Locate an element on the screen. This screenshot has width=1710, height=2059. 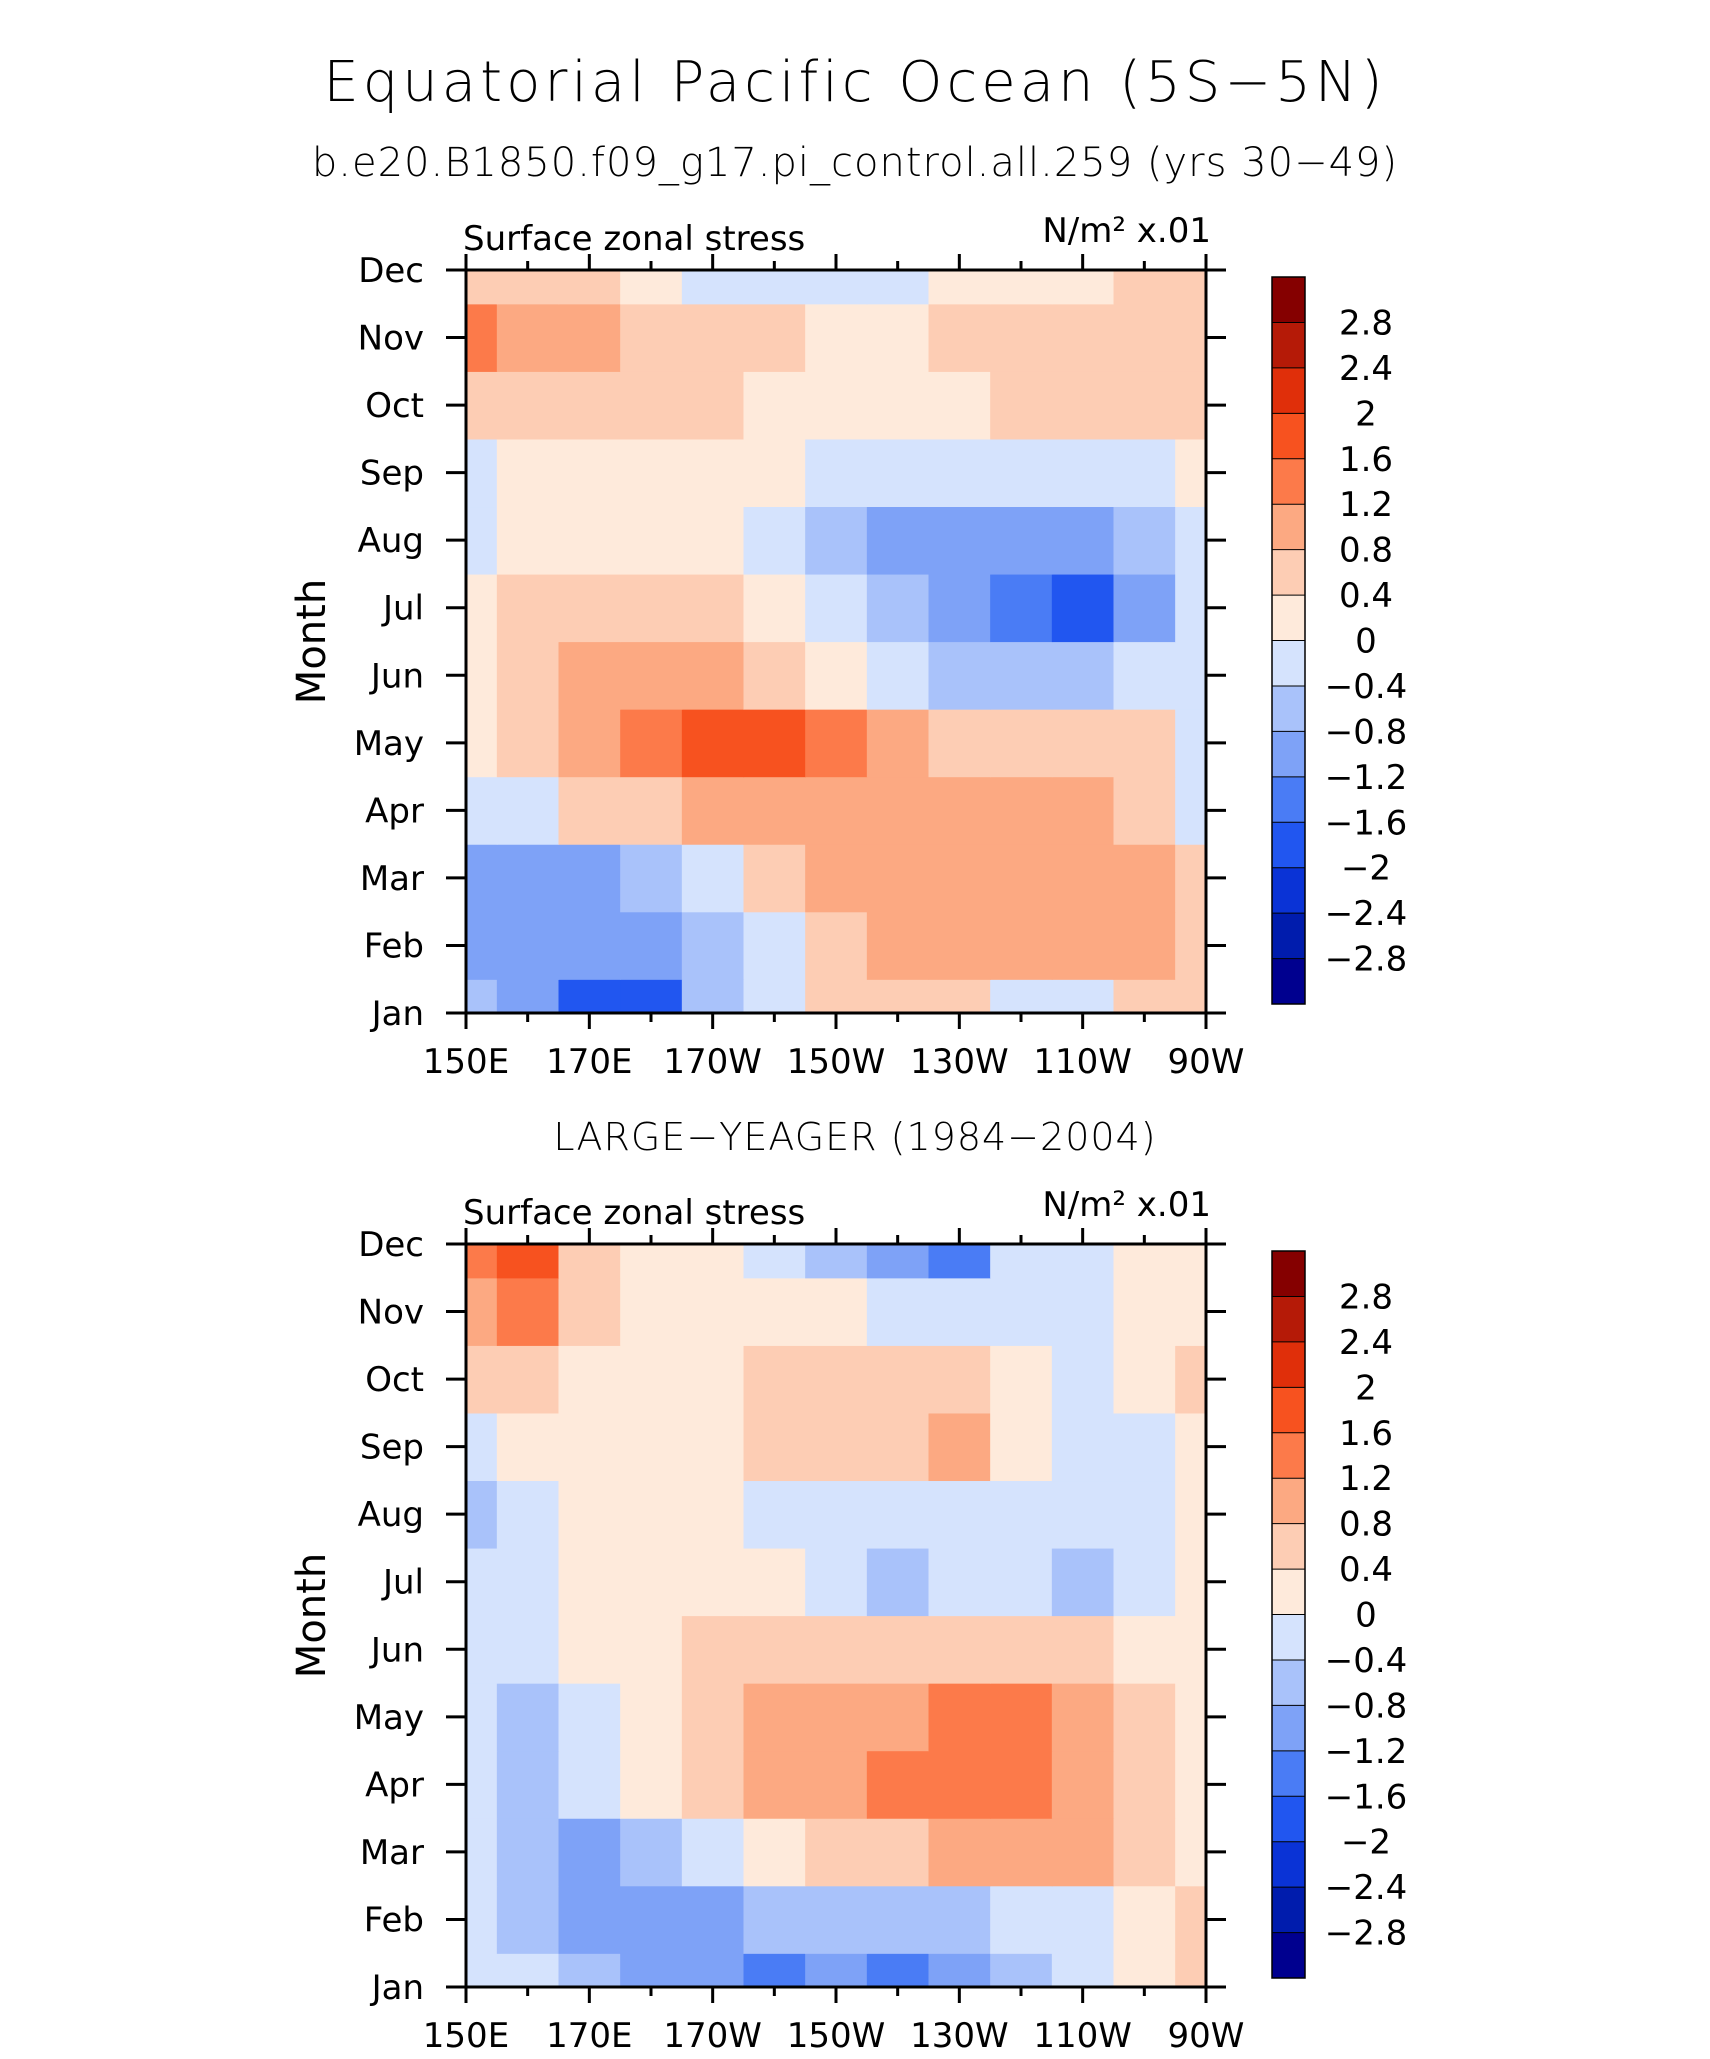
colorbar-label: 2.8 is located at coordinates (1366, 323).